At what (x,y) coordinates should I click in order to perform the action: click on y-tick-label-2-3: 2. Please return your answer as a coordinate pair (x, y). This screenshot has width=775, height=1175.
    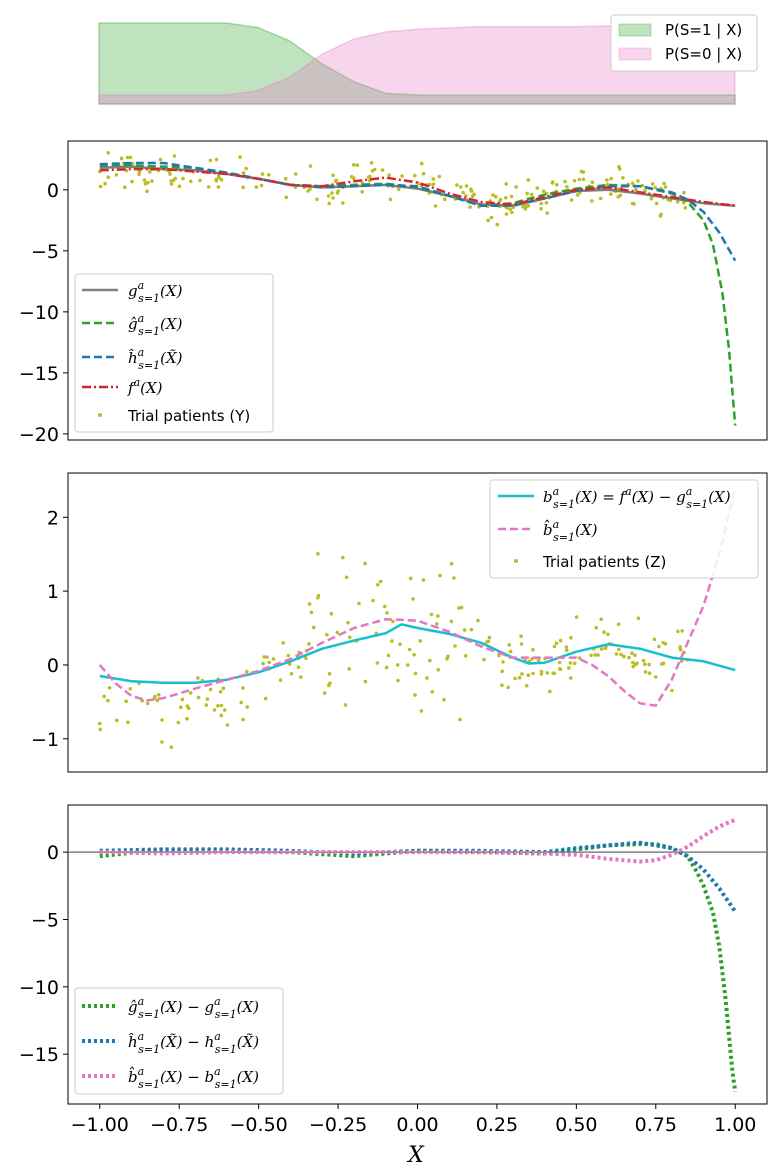
    Looking at the image, I should click on (53, 518).